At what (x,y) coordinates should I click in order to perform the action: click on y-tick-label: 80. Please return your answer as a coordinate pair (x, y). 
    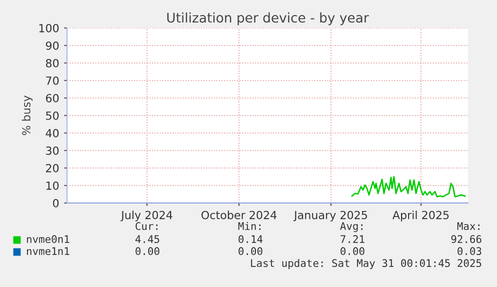
    Looking at the image, I should click on (52, 63).